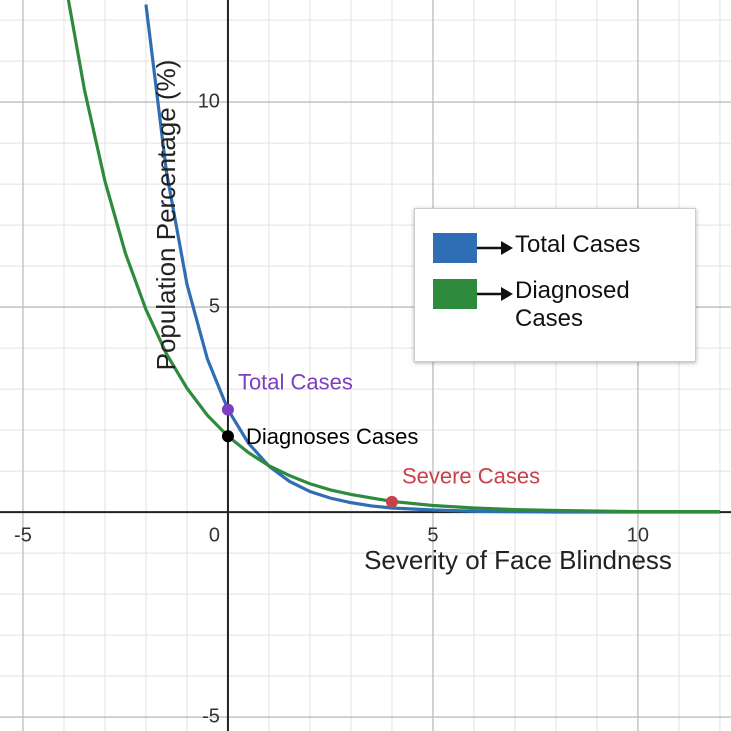 This screenshot has height=731, width=731. I want to click on x-tick-label: 5, so click(432, 535).